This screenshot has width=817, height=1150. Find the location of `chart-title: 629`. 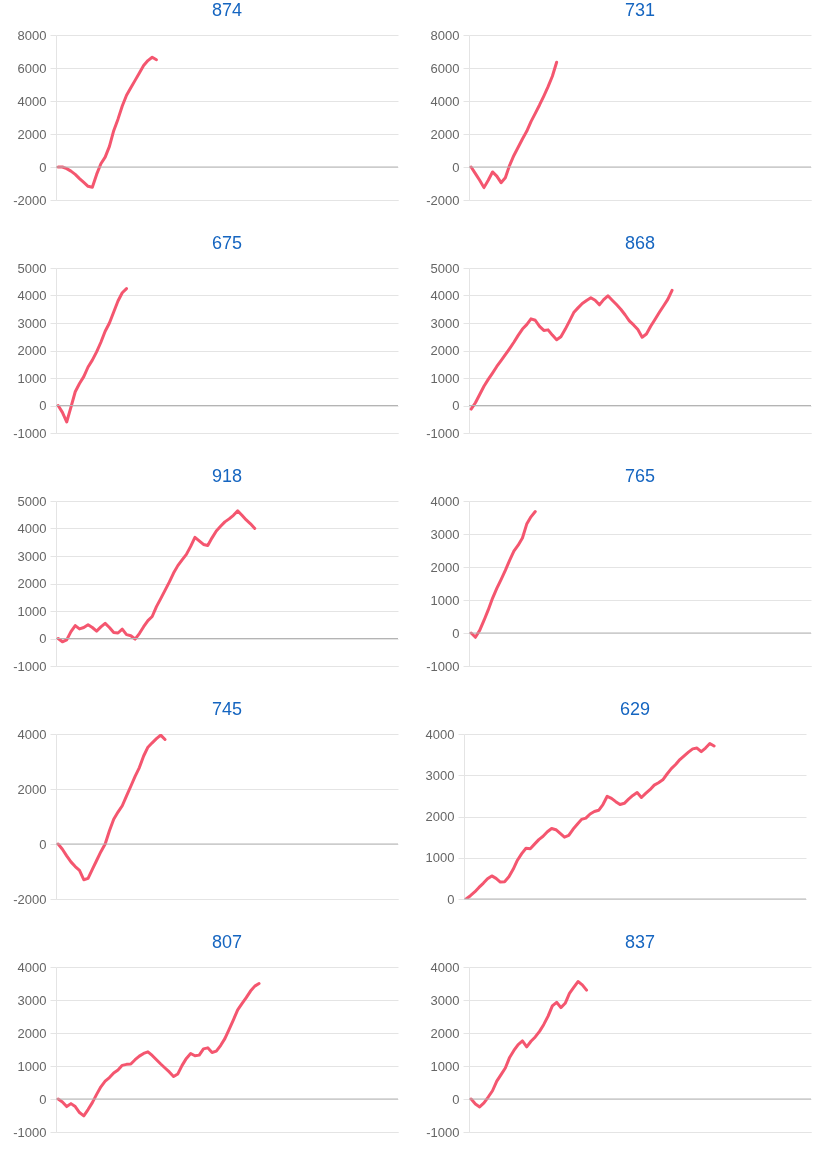

chart-title: 629 is located at coordinates (635, 709).